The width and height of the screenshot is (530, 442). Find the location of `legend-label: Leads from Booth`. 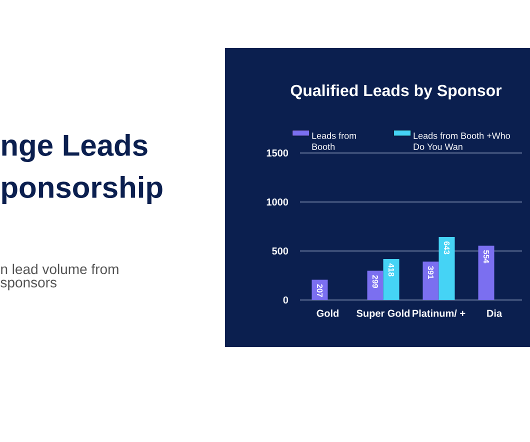

legend-label: Leads from Booth is located at coordinates (334, 141).